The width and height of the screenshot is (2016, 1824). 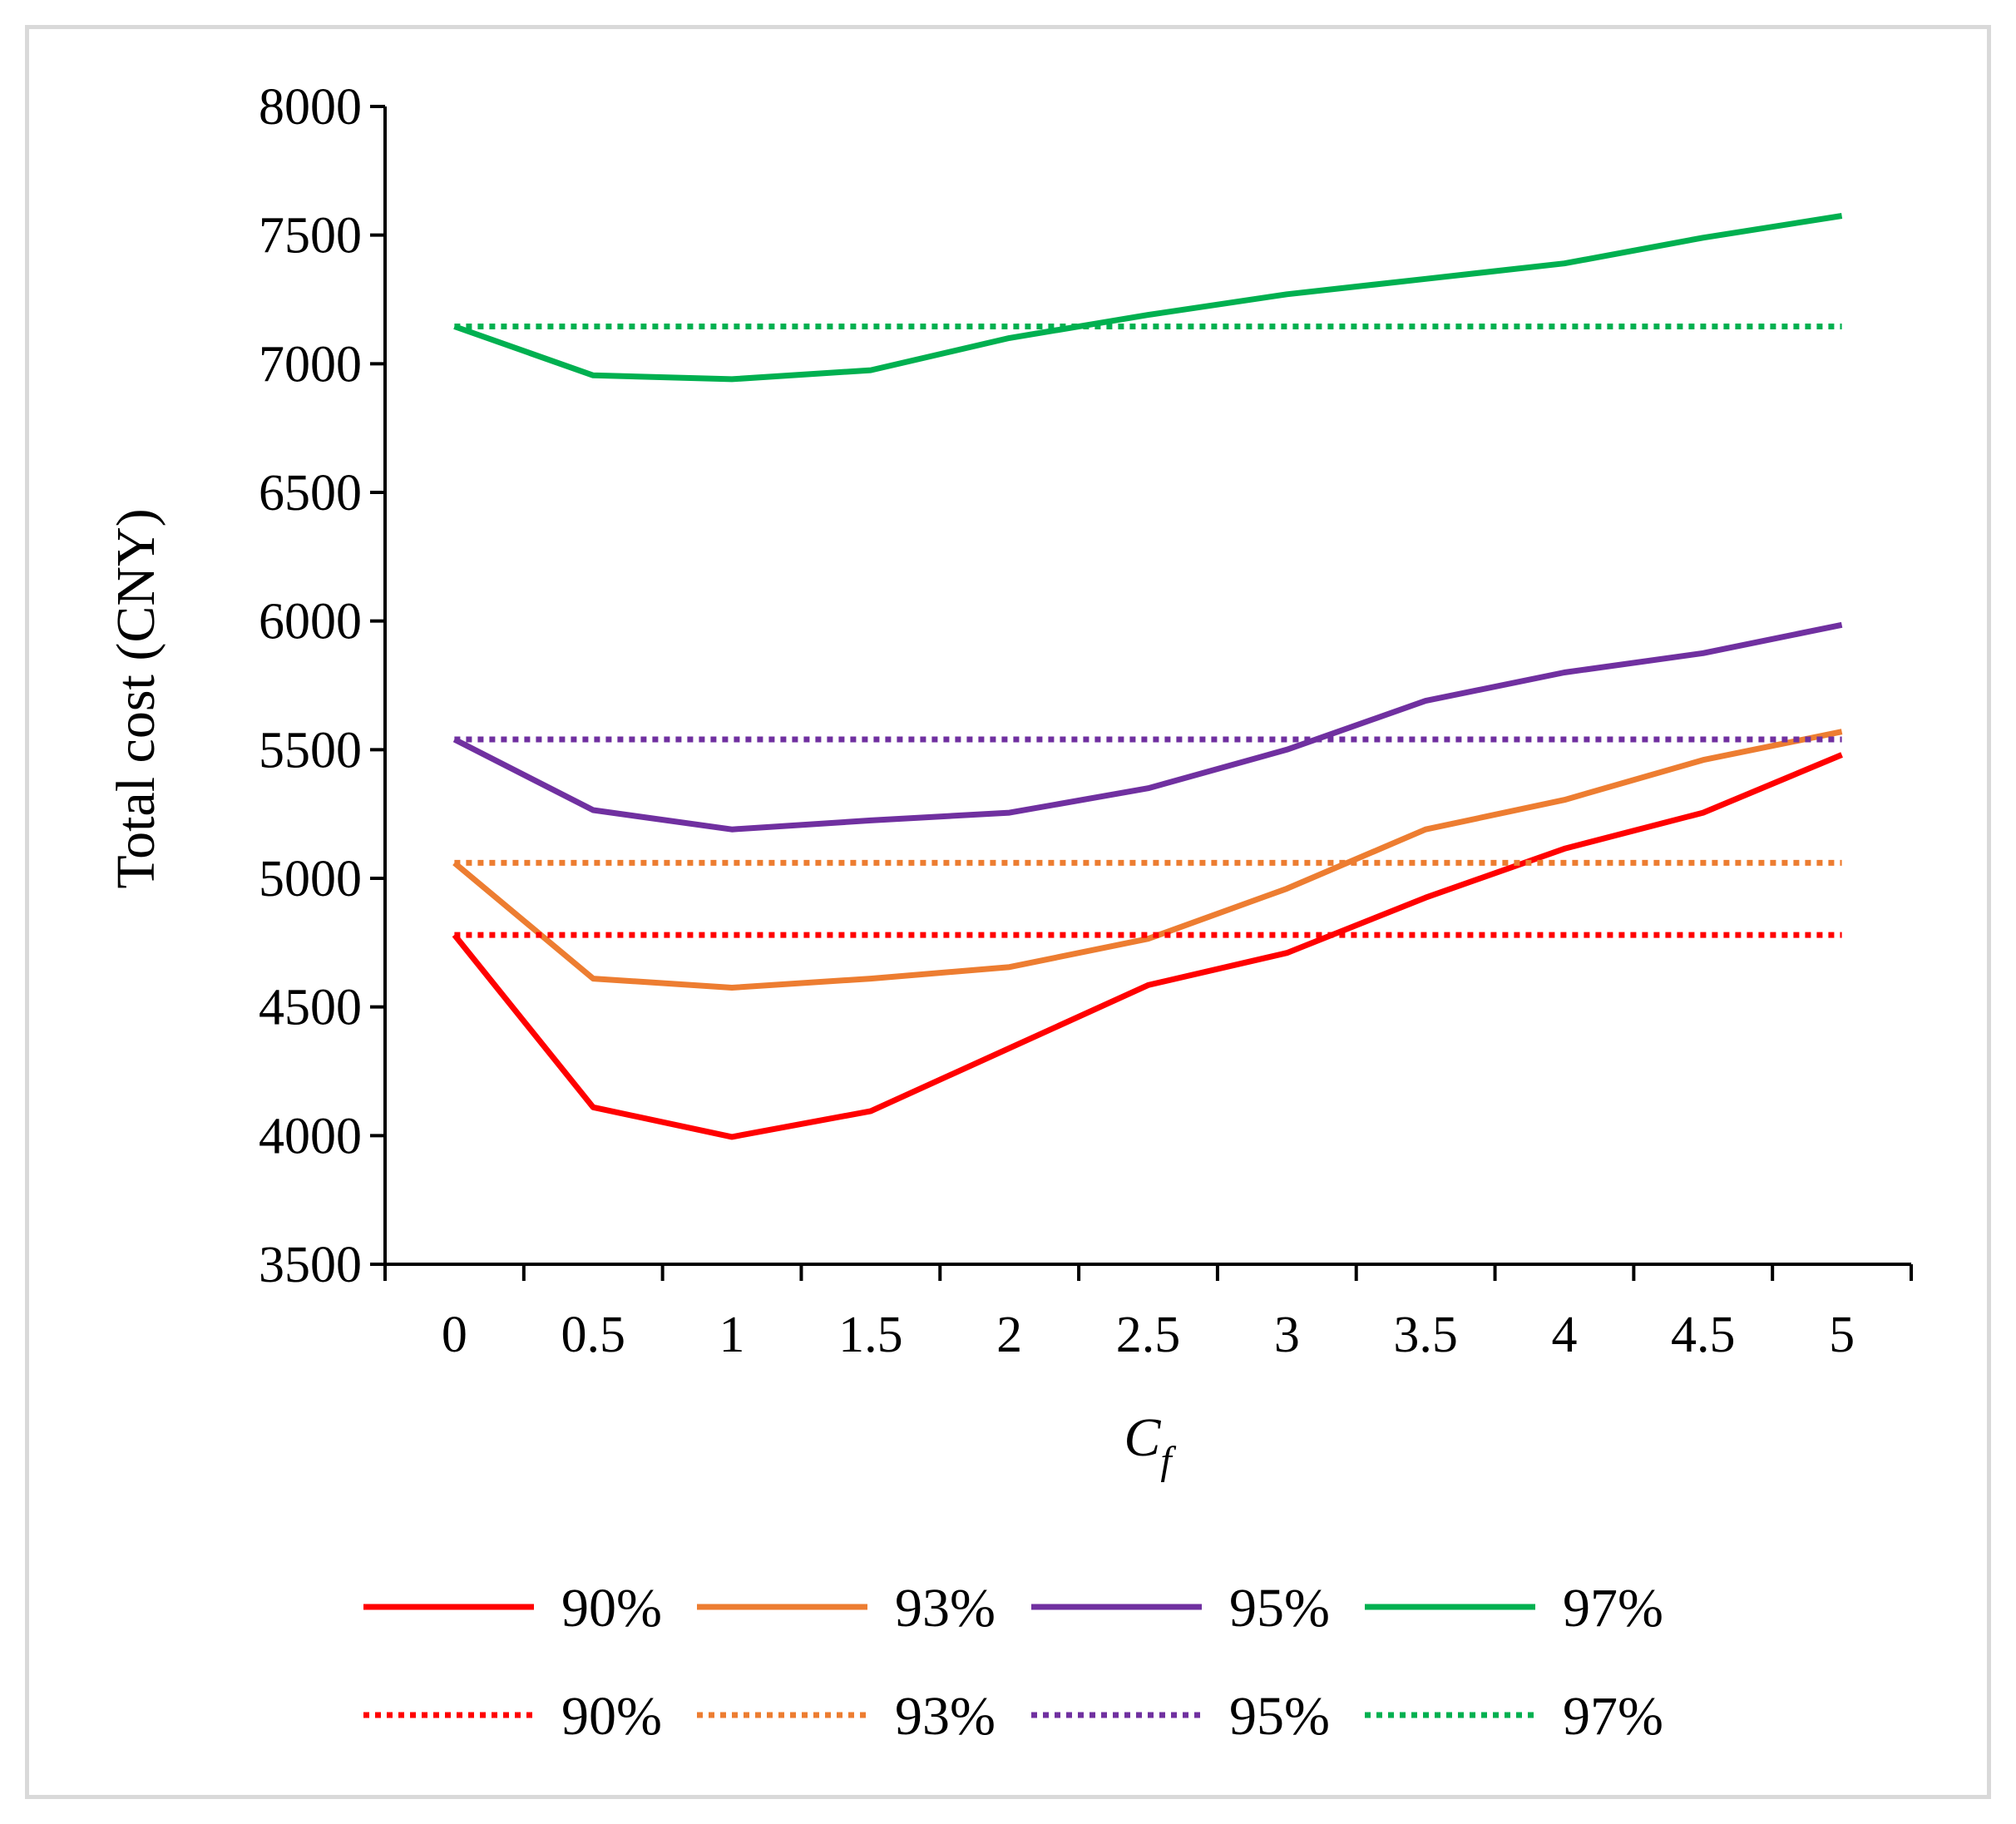 I want to click on x-tick-label: 0.5, so click(x=593, y=1335).